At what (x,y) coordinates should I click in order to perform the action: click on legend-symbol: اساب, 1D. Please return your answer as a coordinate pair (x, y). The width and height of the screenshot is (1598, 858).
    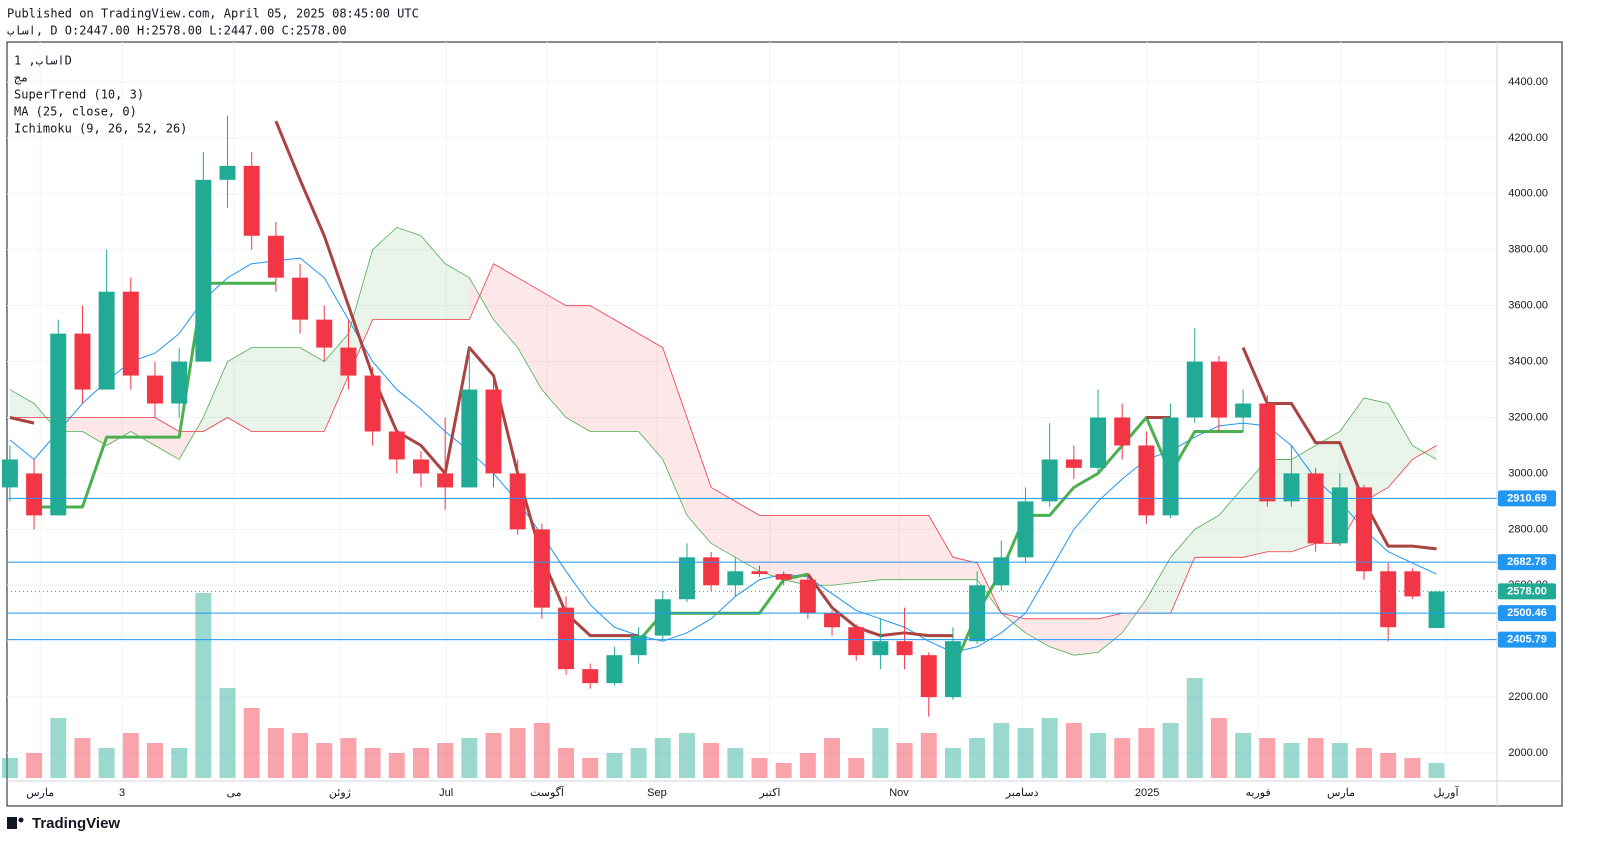
    Looking at the image, I should click on (43, 61).